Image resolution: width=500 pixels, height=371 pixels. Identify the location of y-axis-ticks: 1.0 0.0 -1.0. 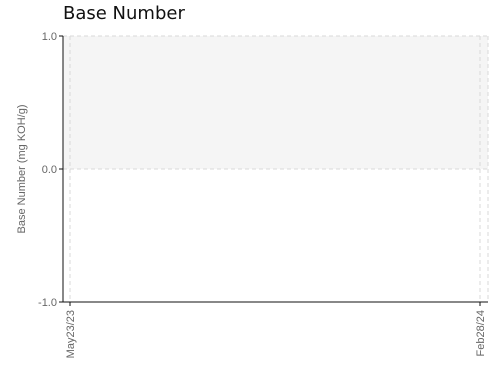
(50, 170).